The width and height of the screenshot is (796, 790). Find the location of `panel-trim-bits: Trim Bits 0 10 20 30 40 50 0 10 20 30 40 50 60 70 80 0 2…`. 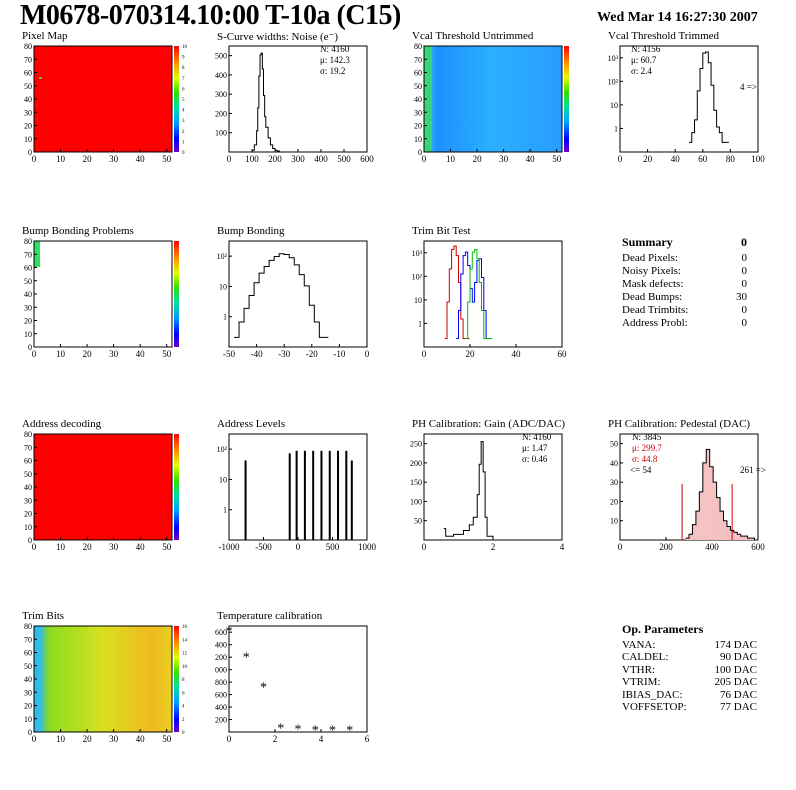

panel-trim-bits: Trim Bits 0 10 20 30 40 50 0 10 20 30 40 50 60 70 80 0 2… is located at coordinates (104, 700).